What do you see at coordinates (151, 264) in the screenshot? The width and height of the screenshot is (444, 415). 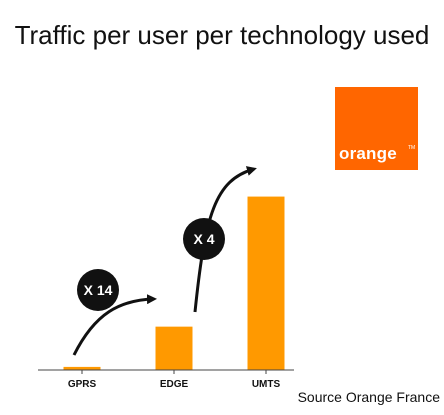 I see `multiplier-badges: X 14 X 4` at bounding box center [151, 264].